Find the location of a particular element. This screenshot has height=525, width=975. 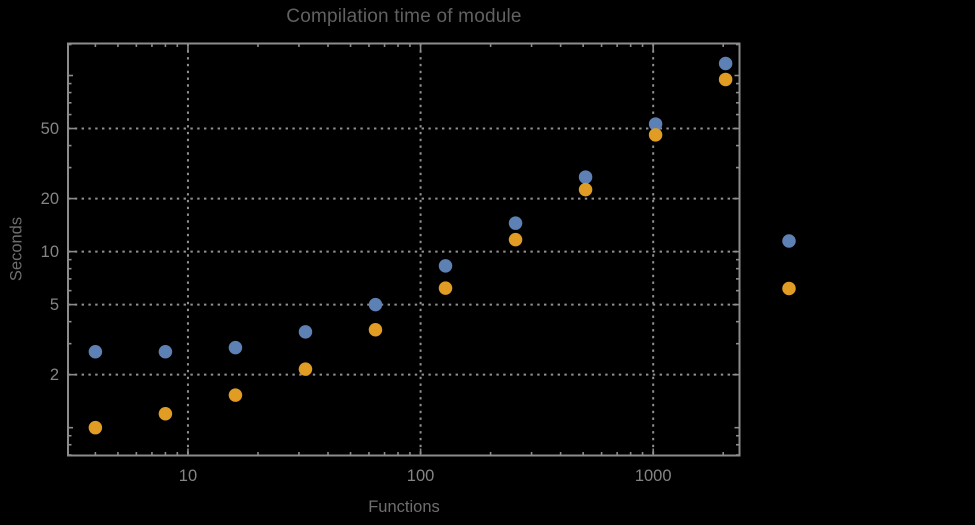

x-tick-label: 10 is located at coordinates (188, 476).